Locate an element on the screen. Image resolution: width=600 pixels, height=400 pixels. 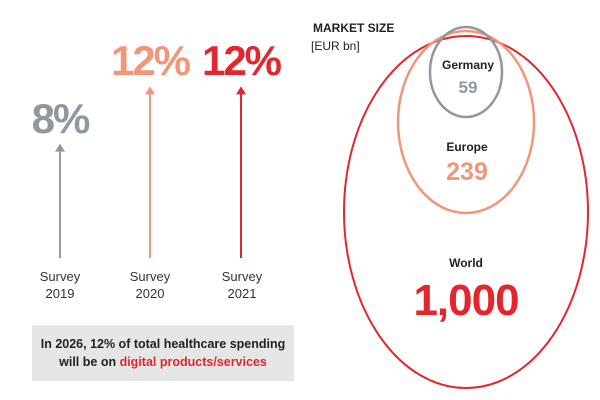
germany-value: 59 is located at coordinates (468, 87).